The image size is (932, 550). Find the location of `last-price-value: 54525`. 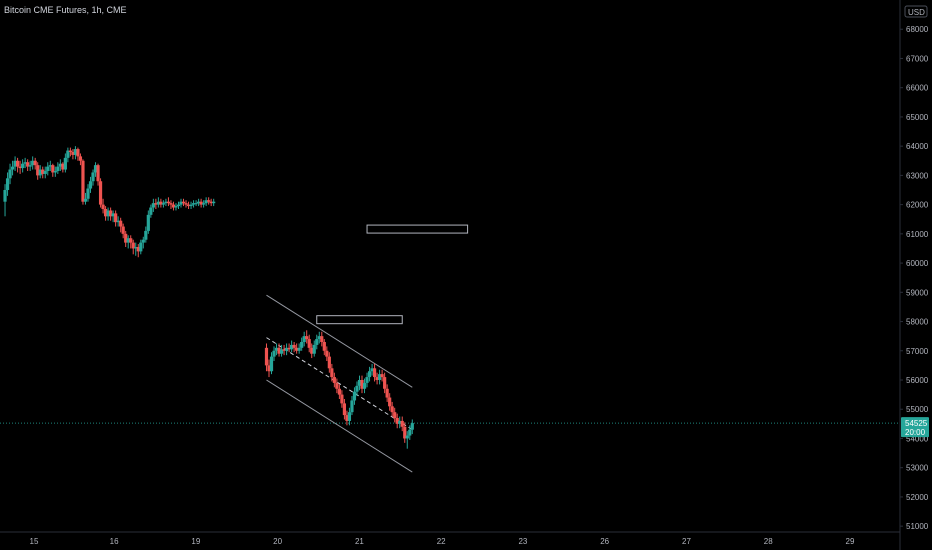

last-price-value: 54525 is located at coordinates (916, 423).